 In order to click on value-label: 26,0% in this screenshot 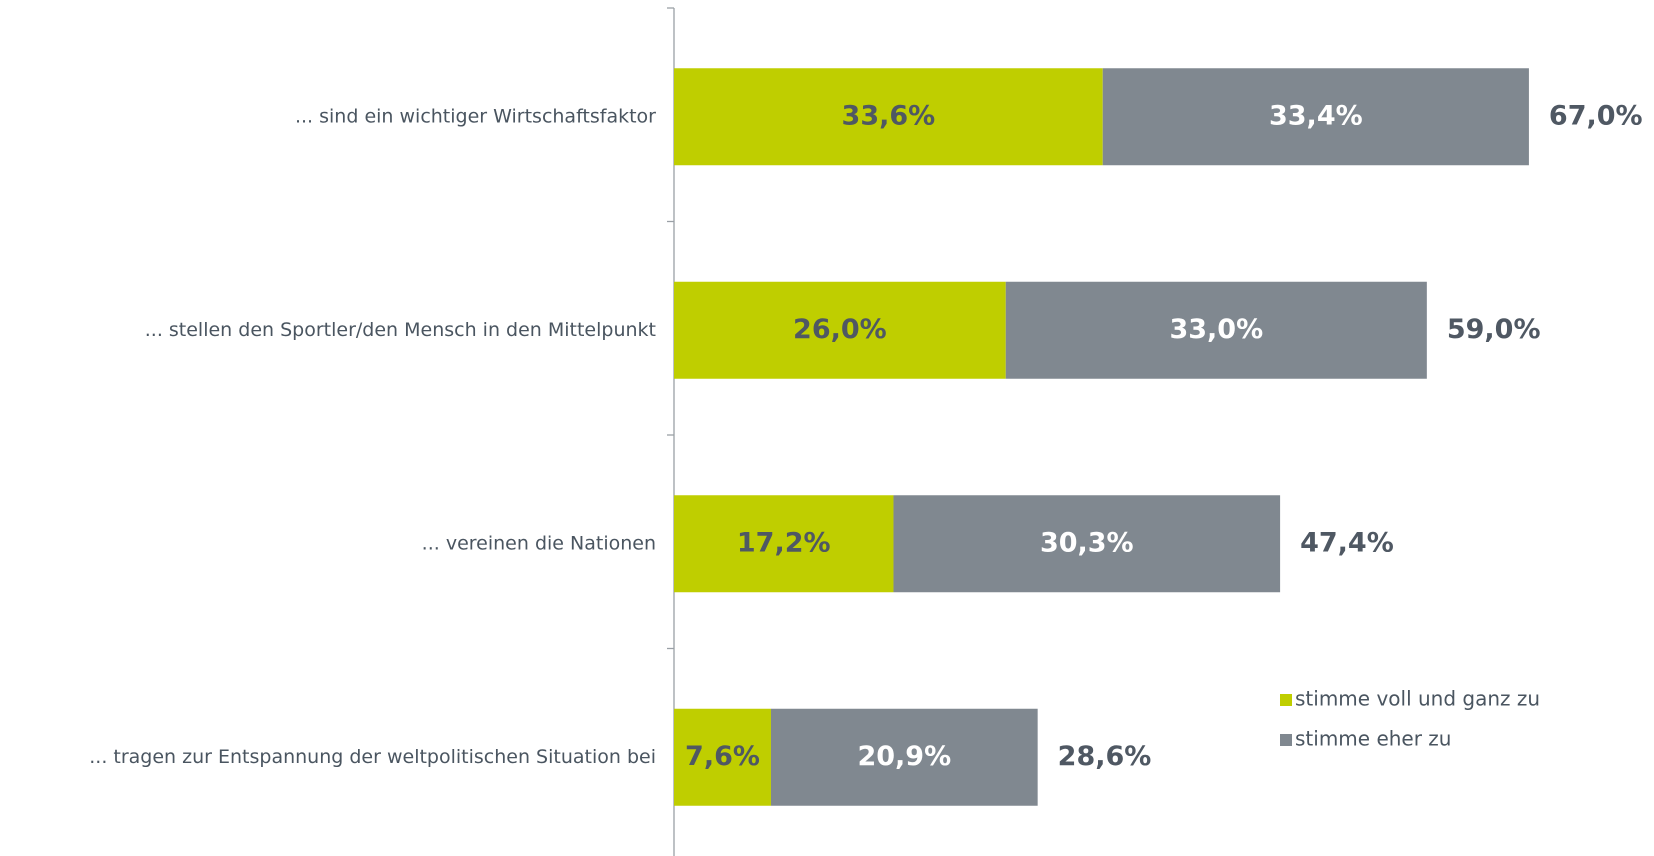, I will do `click(840, 329)`.